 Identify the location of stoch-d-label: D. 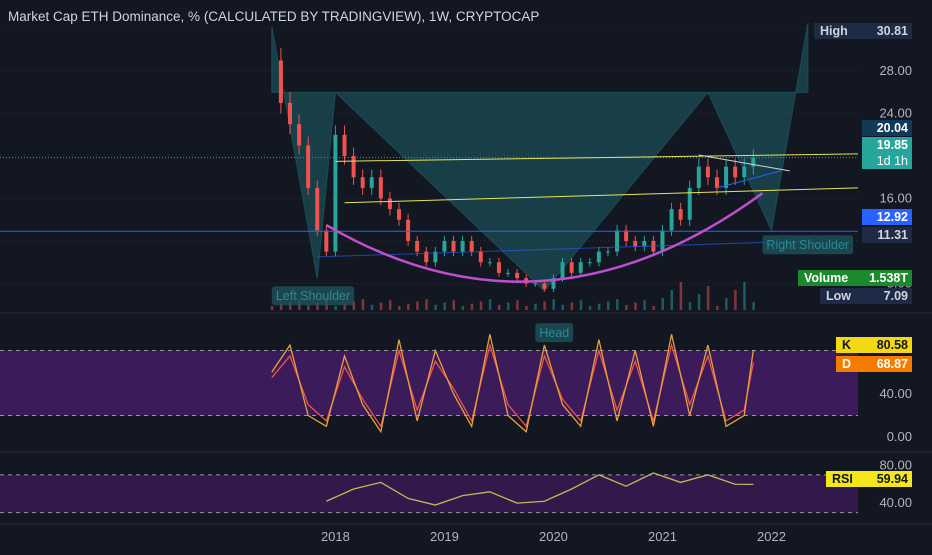
(847, 364).